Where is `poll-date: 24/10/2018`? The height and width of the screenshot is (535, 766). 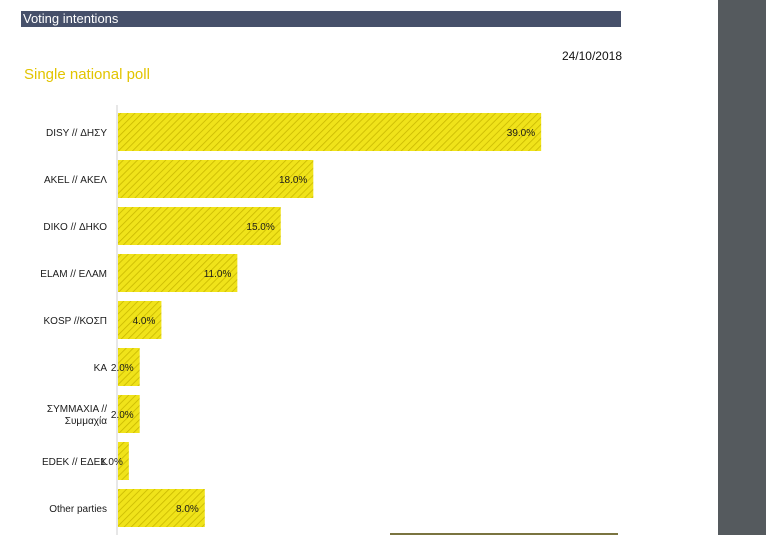 poll-date: 24/10/2018 is located at coordinates (591, 56).